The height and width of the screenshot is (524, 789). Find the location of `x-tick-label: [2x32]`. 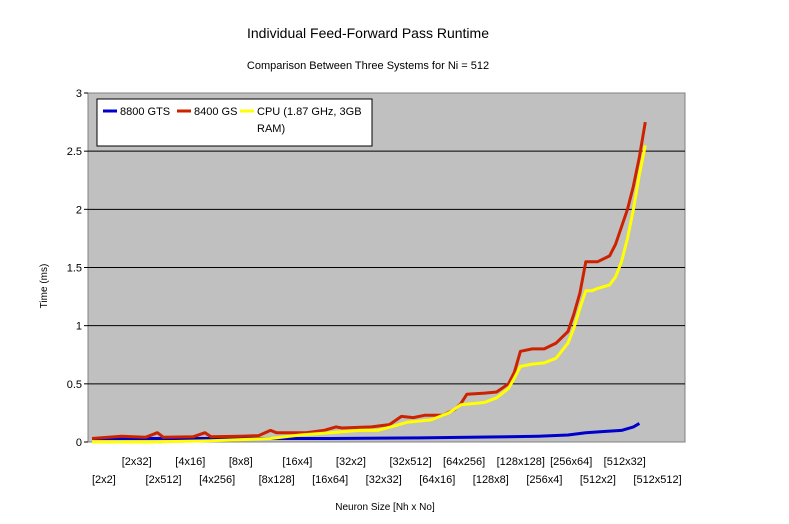

x-tick-label: [2x32] is located at coordinates (137, 462).